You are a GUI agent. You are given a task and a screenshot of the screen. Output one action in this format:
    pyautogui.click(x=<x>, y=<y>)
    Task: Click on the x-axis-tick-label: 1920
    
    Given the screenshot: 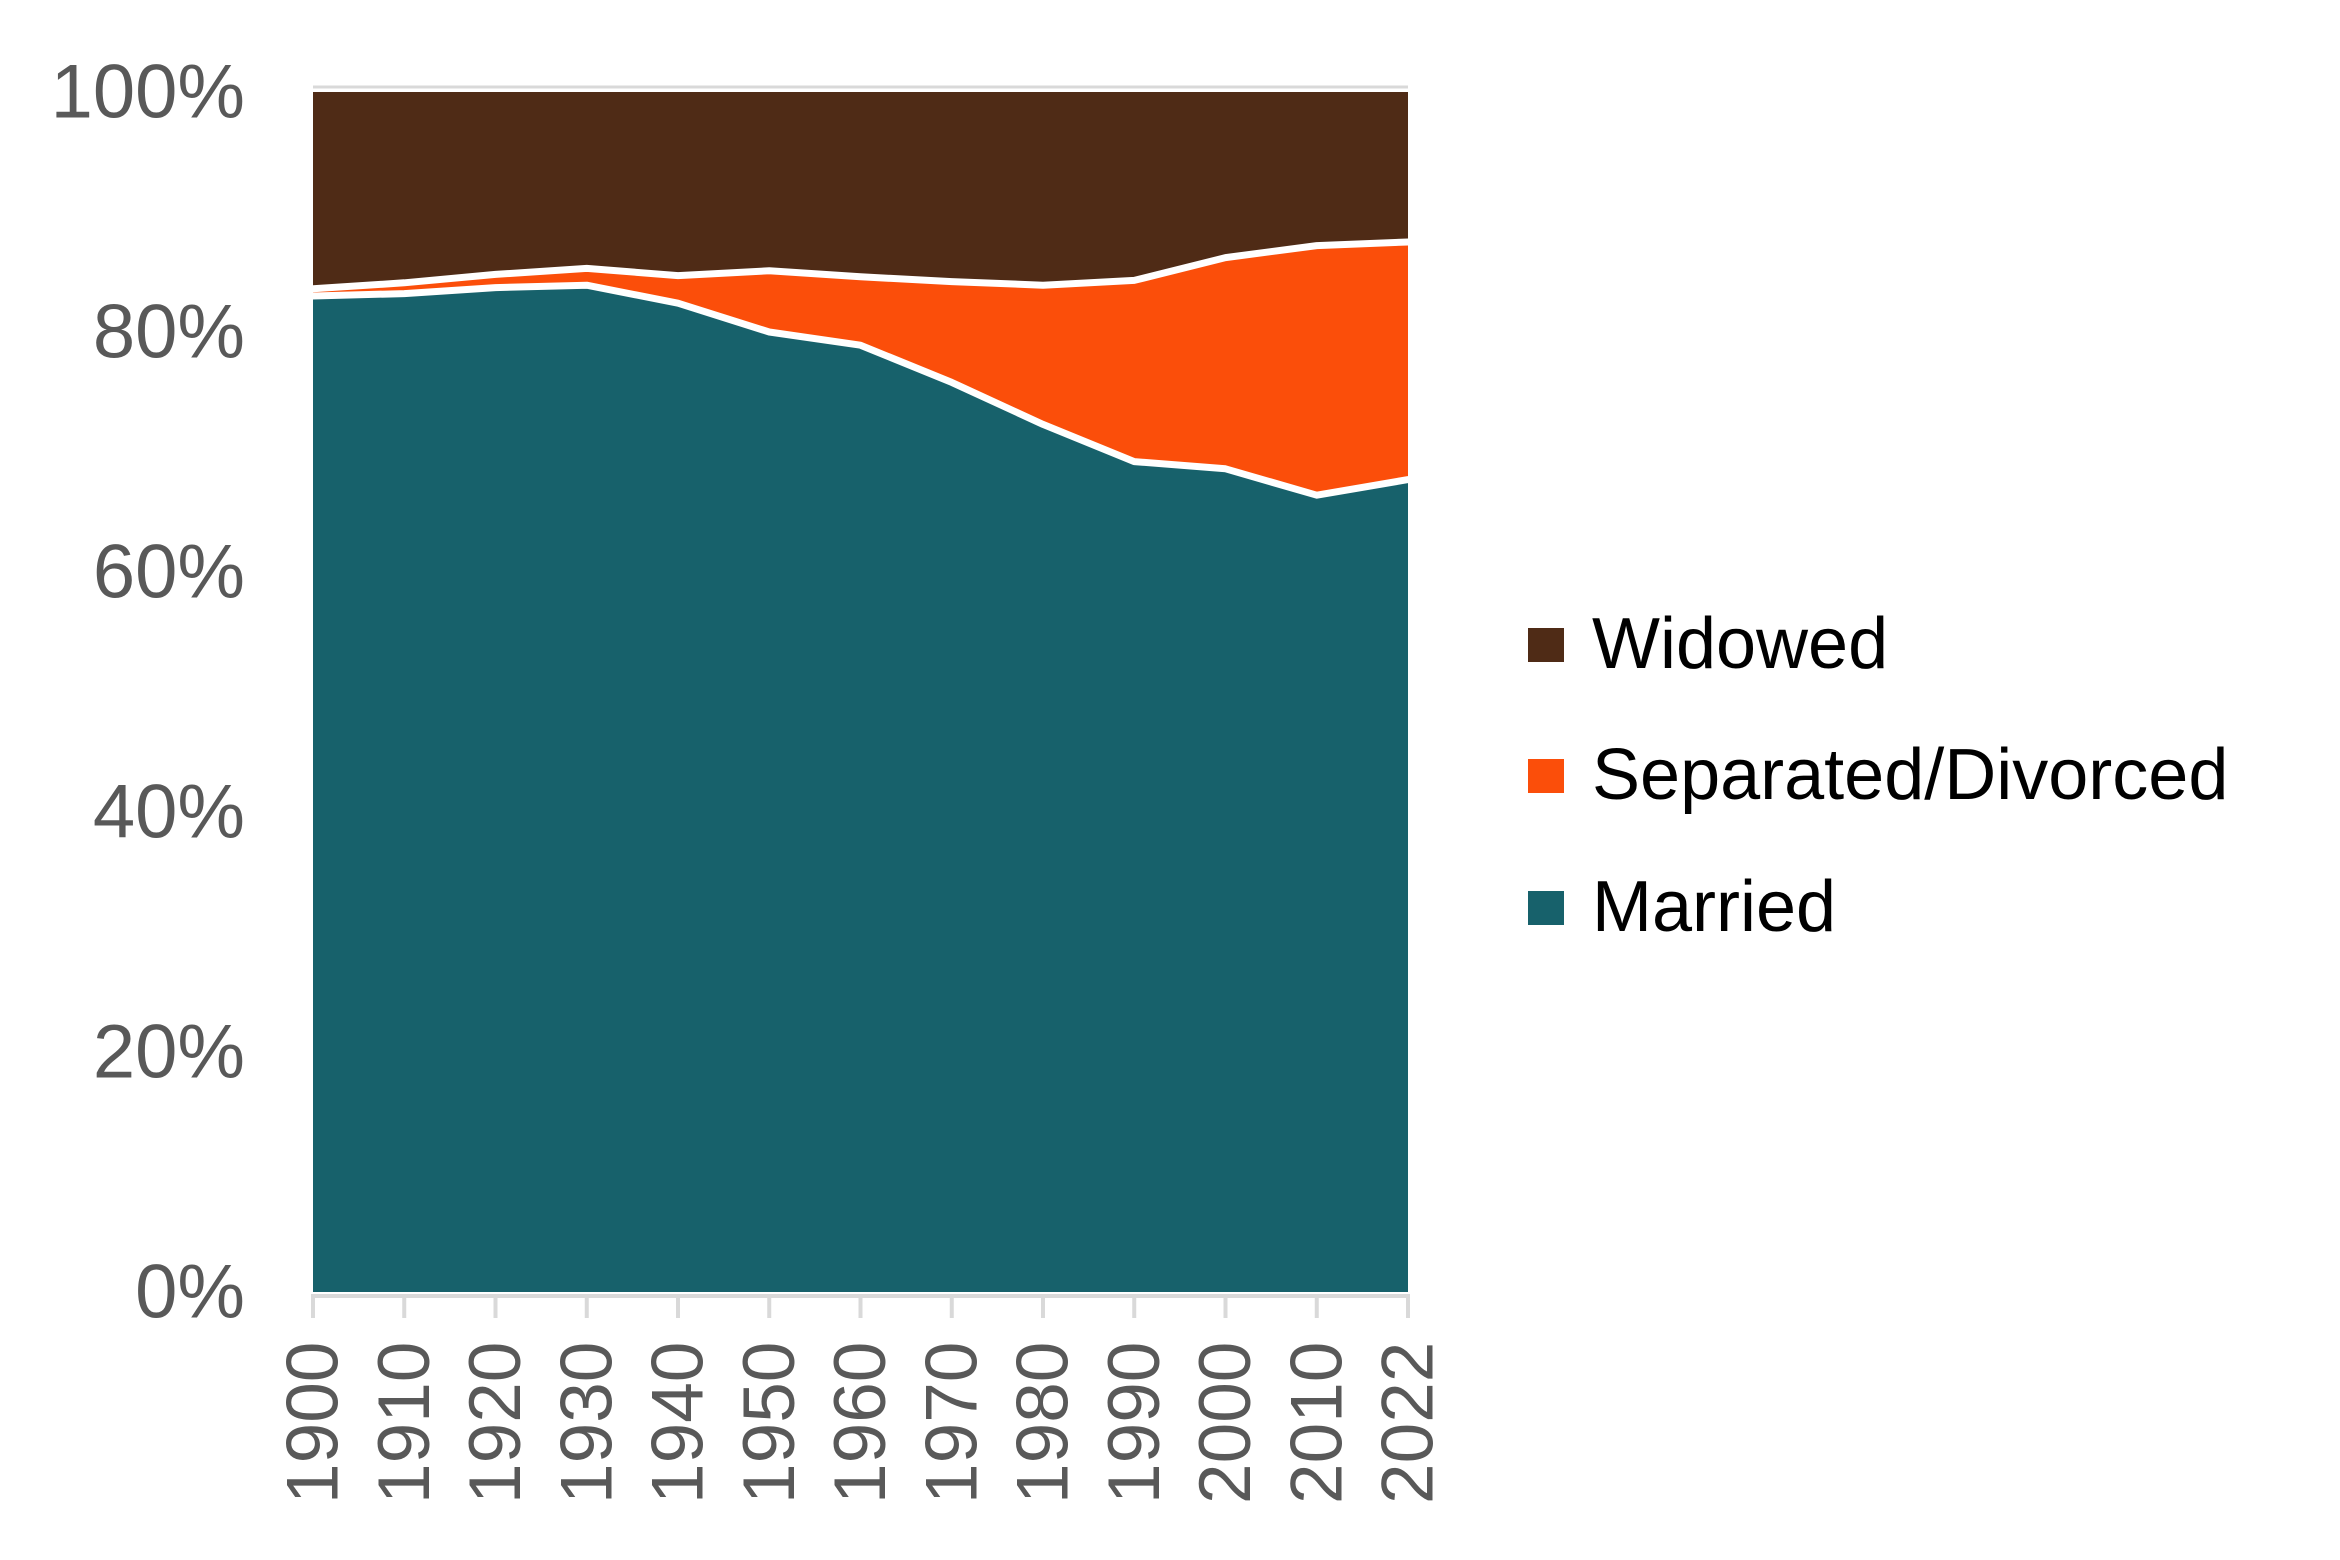 What is the action you would take?
    pyautogui.click(x=495, y=1423)
    